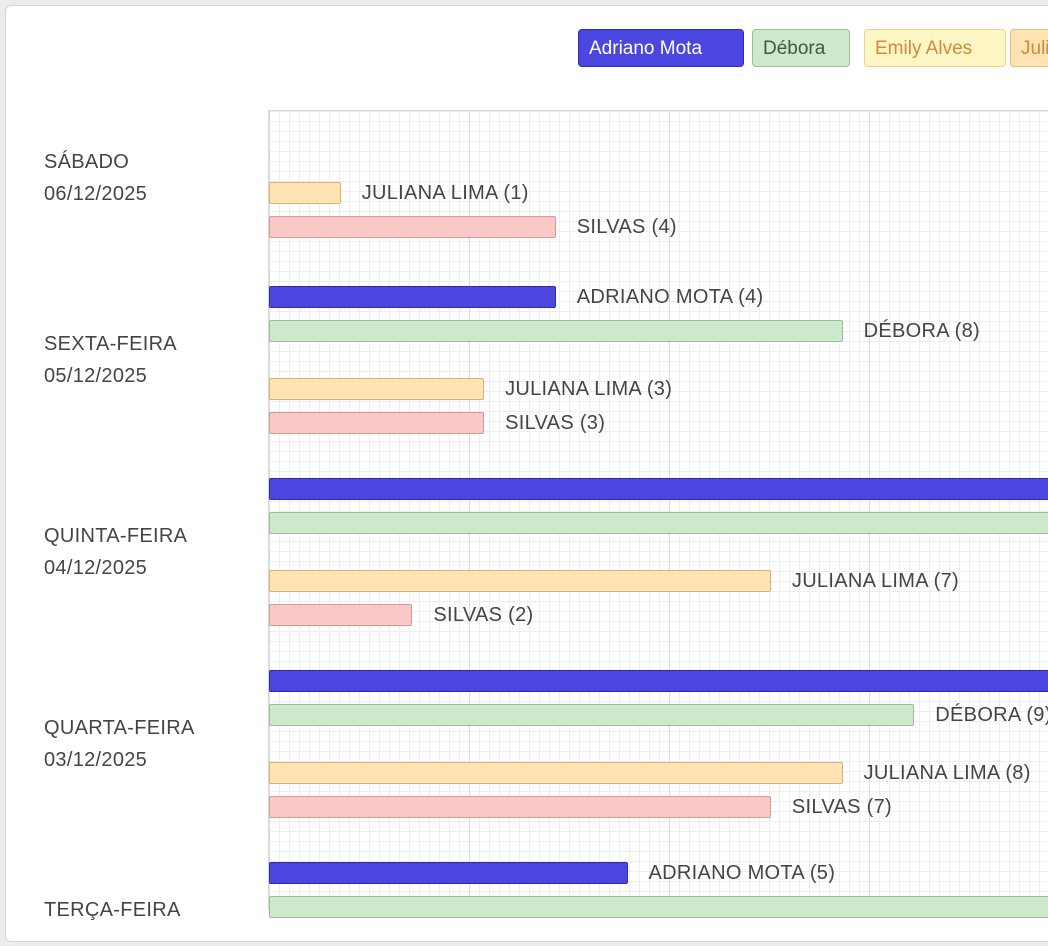 The image size is (1048, 946). I want to click on day-label: SÁBADO 06/12/2025, so click(154, 178).